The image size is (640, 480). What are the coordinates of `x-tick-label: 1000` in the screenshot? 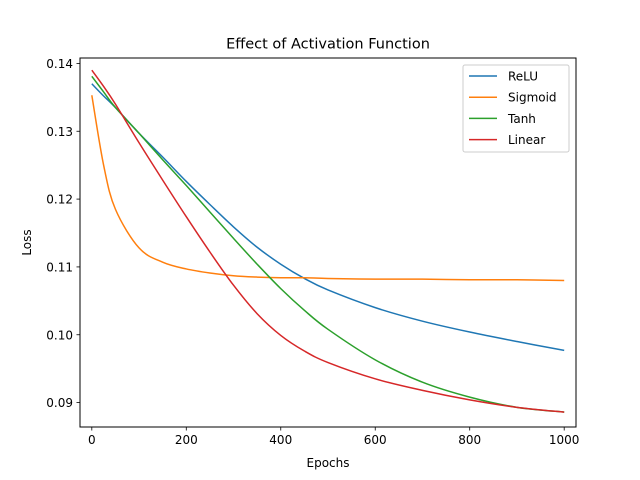 It's located at (564, 440).